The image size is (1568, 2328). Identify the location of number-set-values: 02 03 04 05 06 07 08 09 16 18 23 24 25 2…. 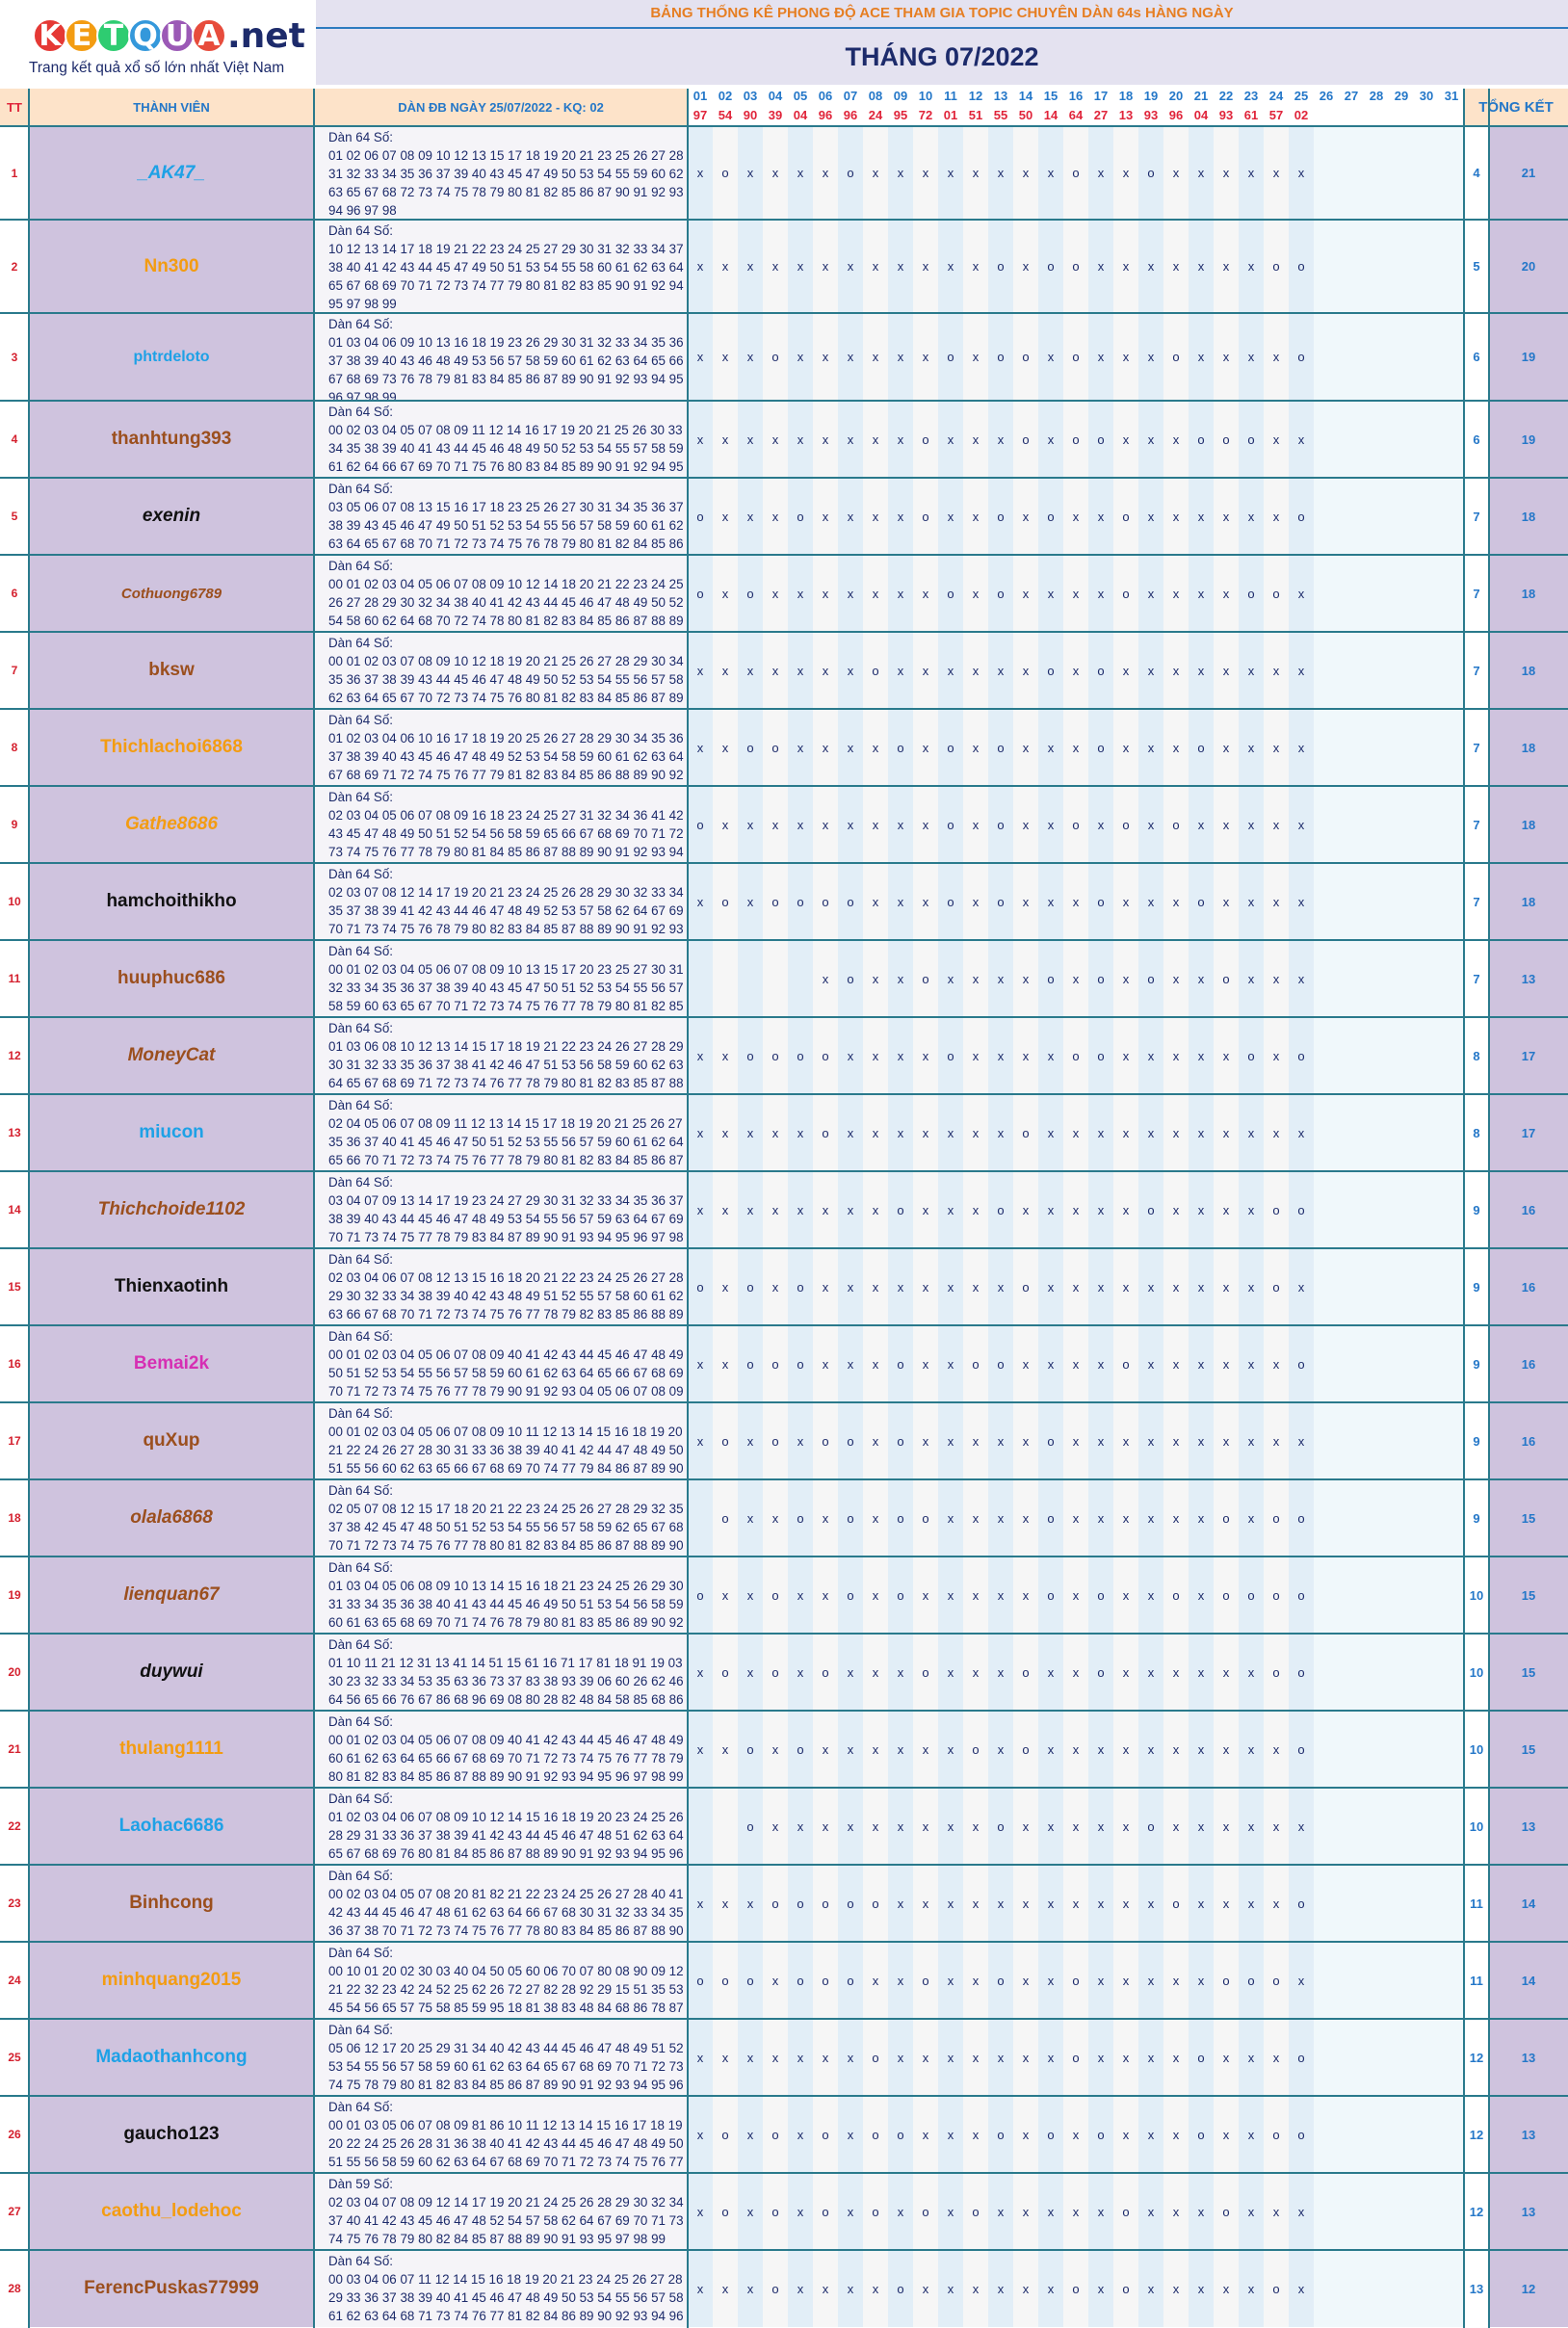
(506, 833).